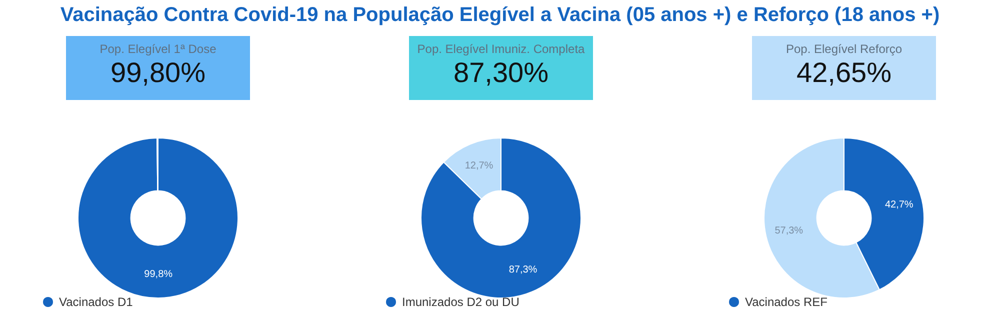  I want to click on text: Vacinação Contra Covid-19 na População Elegível a Vacina (05 anos +) e Reforço (18 anos +), so click(500, 15).